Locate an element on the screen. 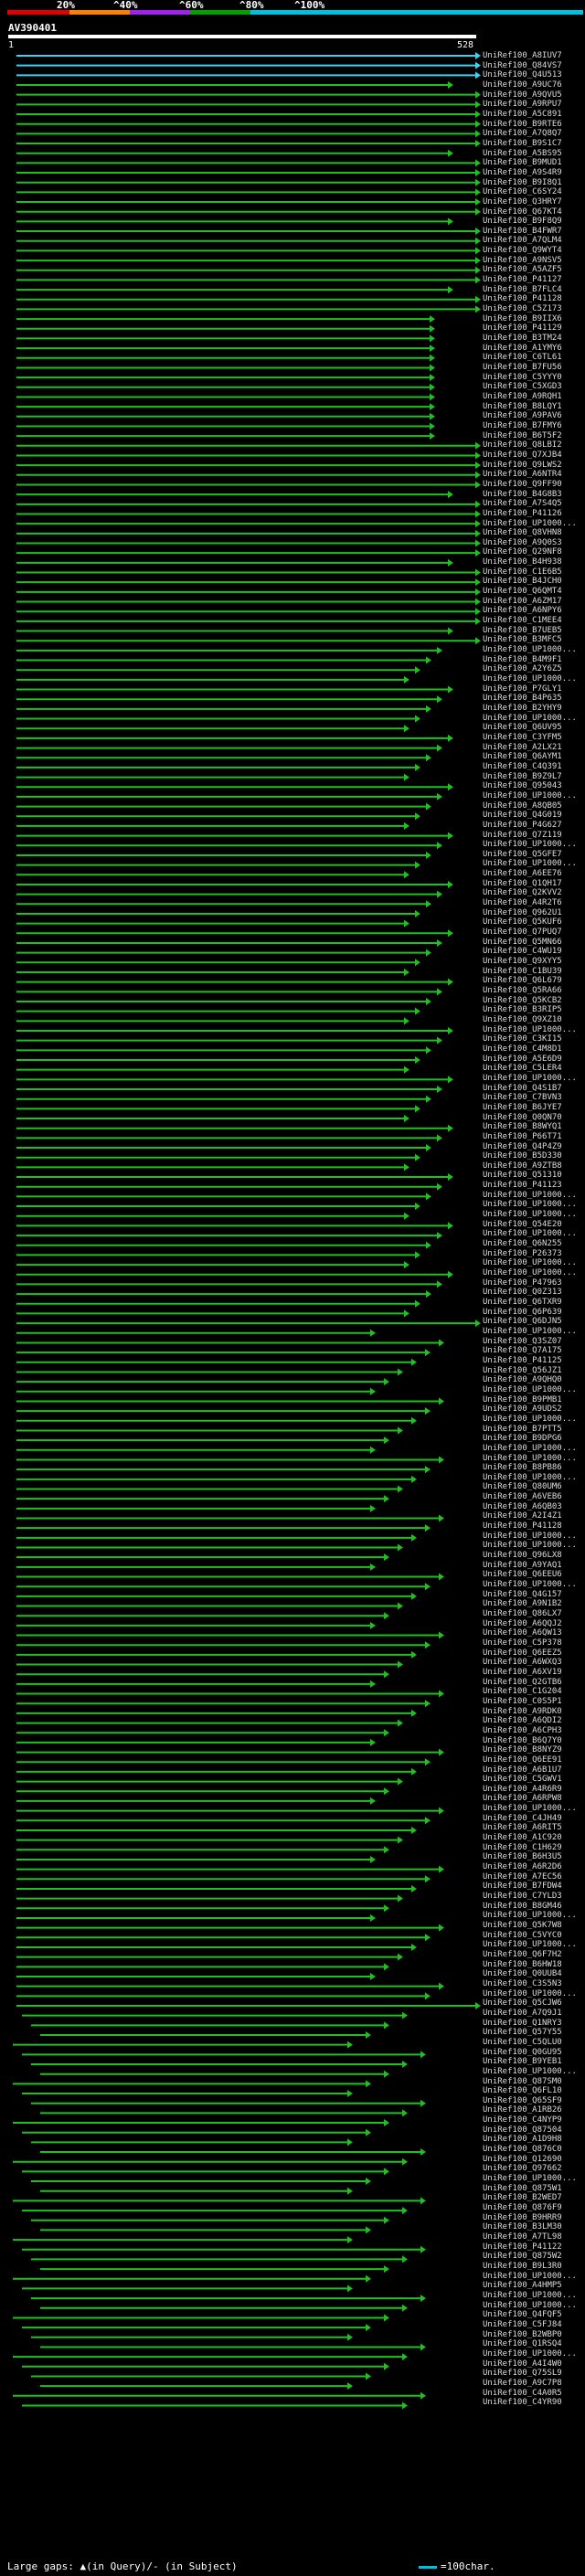 Image resolution: width=585 pixels, height=2576 pixels. hit-row: UniRef100_B8NYZ9 is located at coordinates (522, 1750).